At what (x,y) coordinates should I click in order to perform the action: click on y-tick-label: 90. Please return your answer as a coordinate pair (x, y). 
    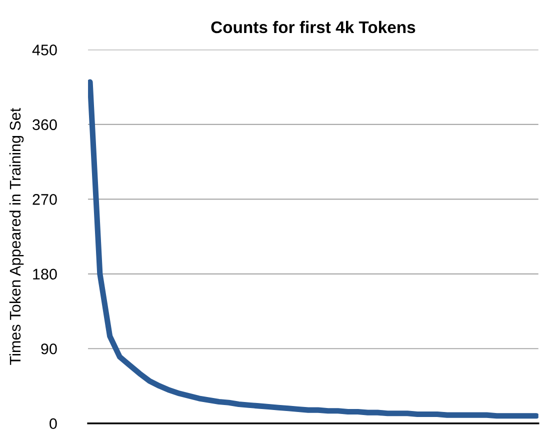
    Looking at the image, I should click on (49, 348).